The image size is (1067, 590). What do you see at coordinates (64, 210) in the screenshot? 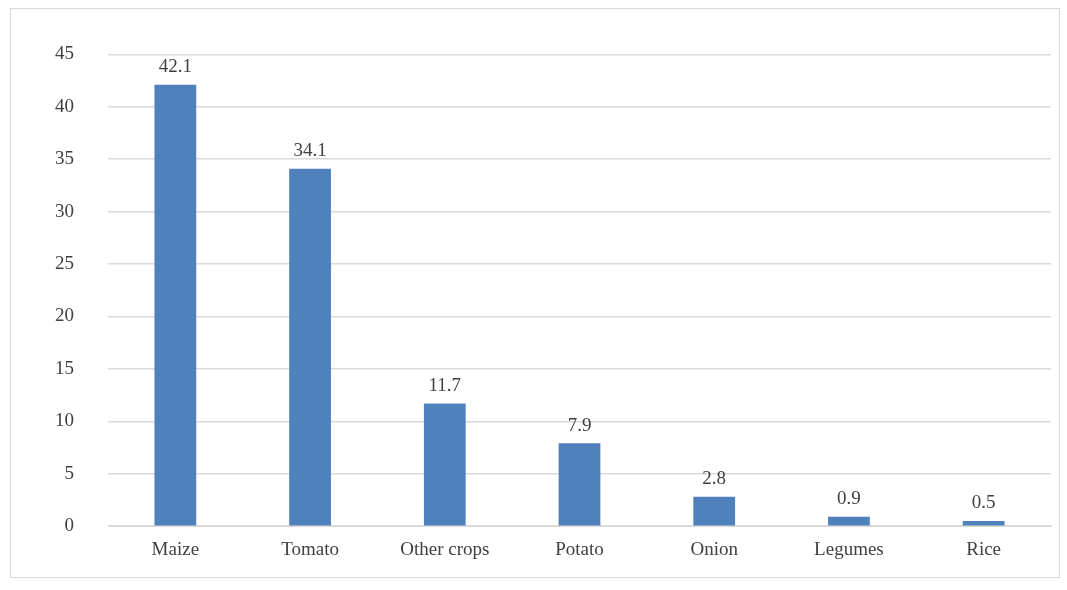
I see `y-tick-label: 30` at bounding box center [64, 210].